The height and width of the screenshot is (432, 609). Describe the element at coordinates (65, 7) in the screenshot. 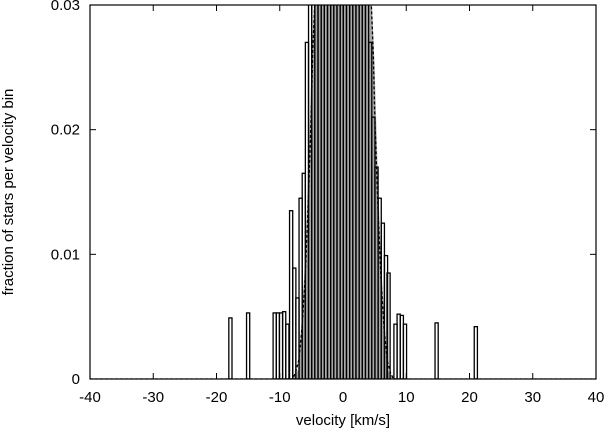

I see `y-tick-label: 0.03` at that location.